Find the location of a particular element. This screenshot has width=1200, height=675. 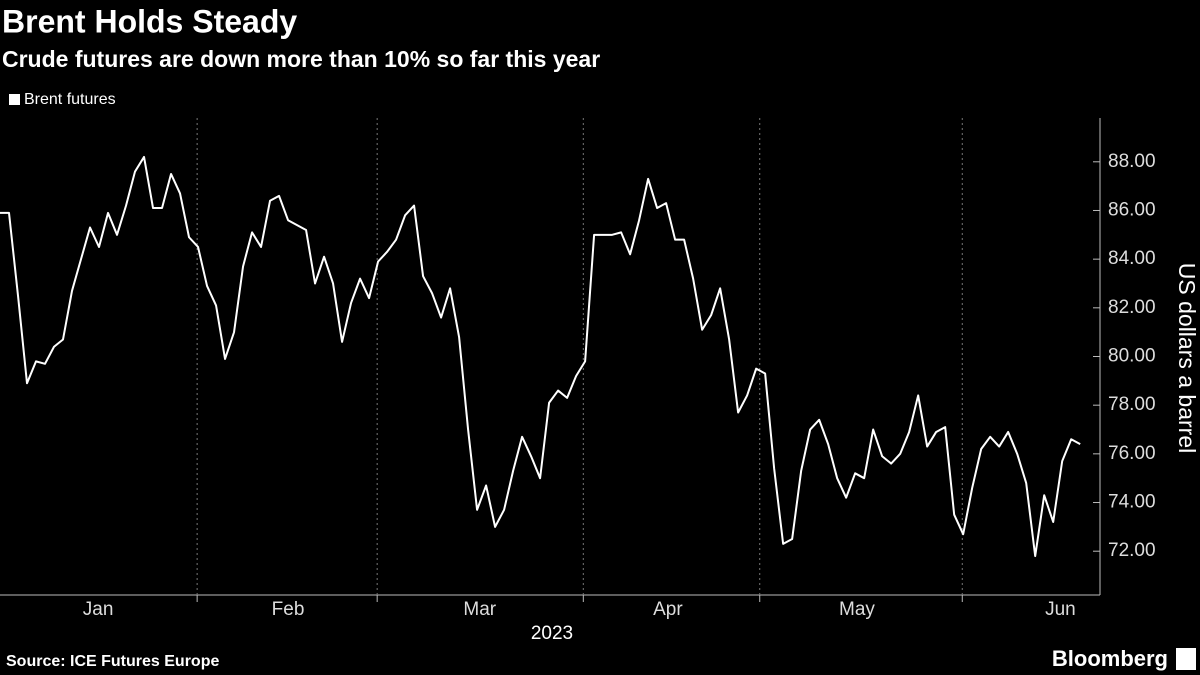

legend-label: Brent futures is located at coordinates (70, 99).